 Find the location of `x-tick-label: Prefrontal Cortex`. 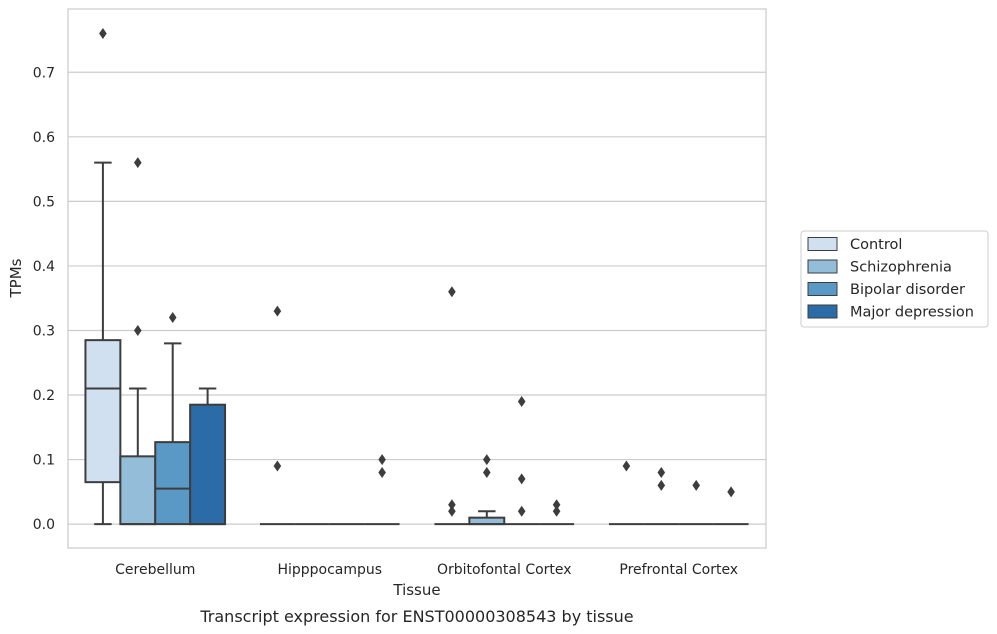

x-tick-label: Prefrontal Cortex is located at coordinates (678, 570).